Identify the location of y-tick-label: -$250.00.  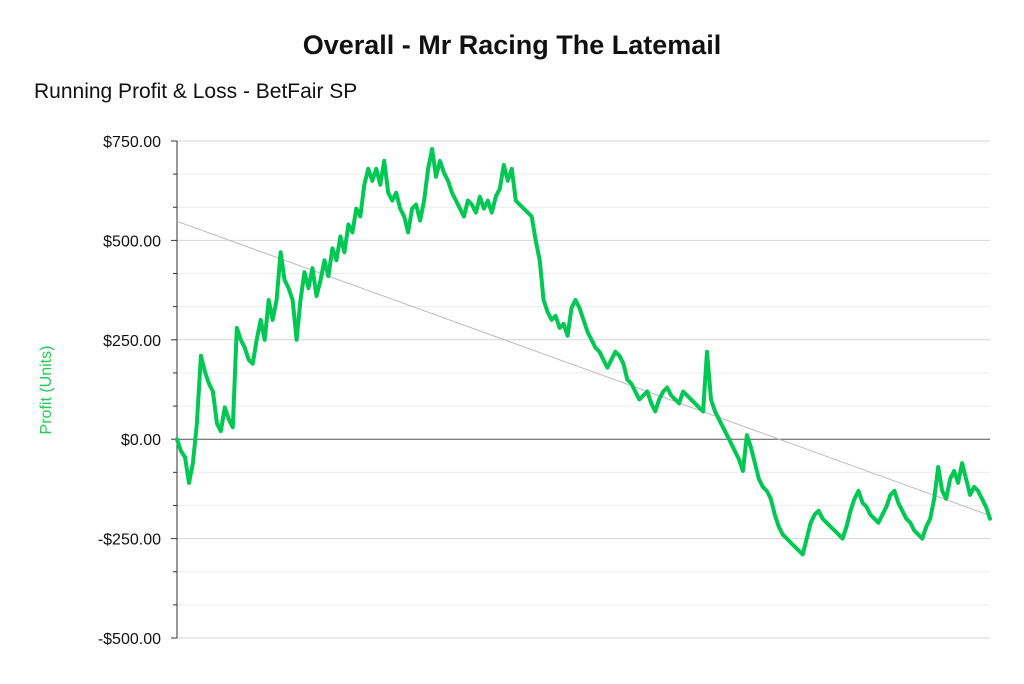
(129, 540).